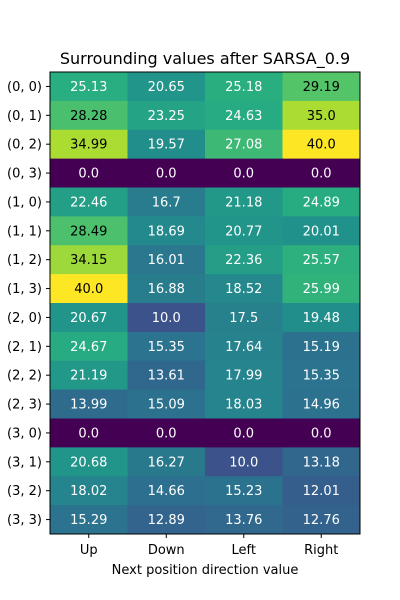 This screenshot has height=600, width=400. Describe the element at coordinates (166, 550) in the screenshot. I see `x-tick-label: Down` at that location.